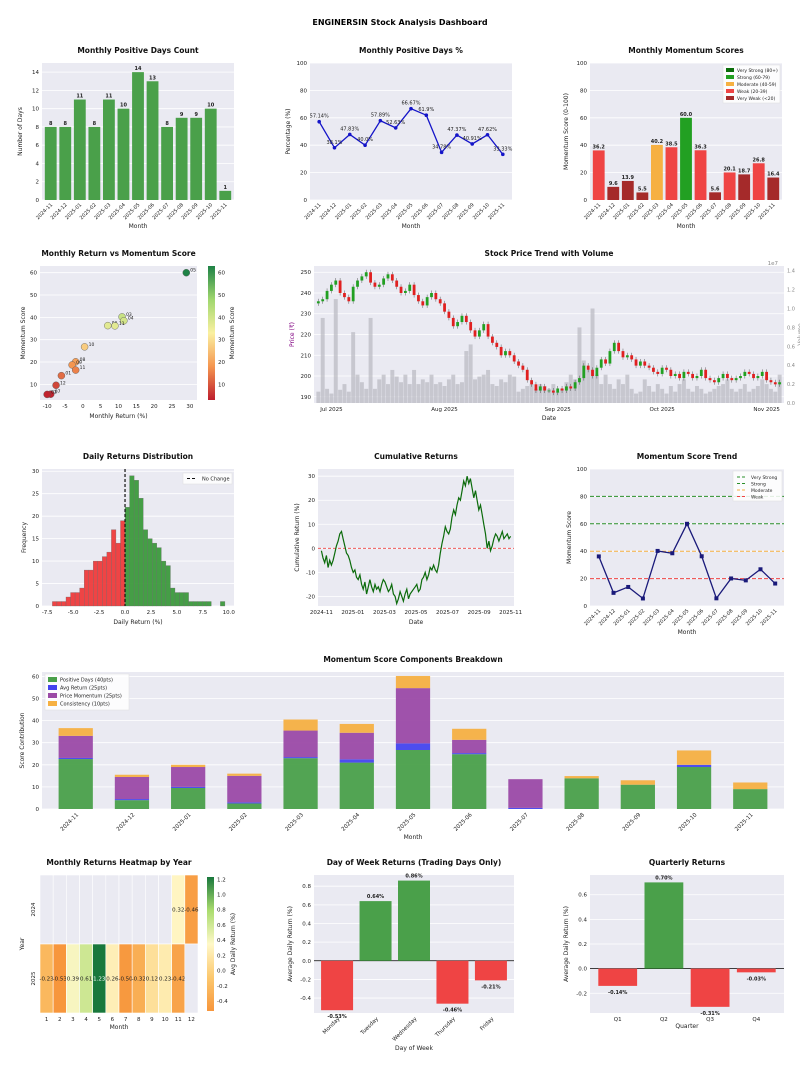  Describe the element at coordinates (35, 788) in the screenshot. I see `components_breakdown-ytick-label: 10` at that location.